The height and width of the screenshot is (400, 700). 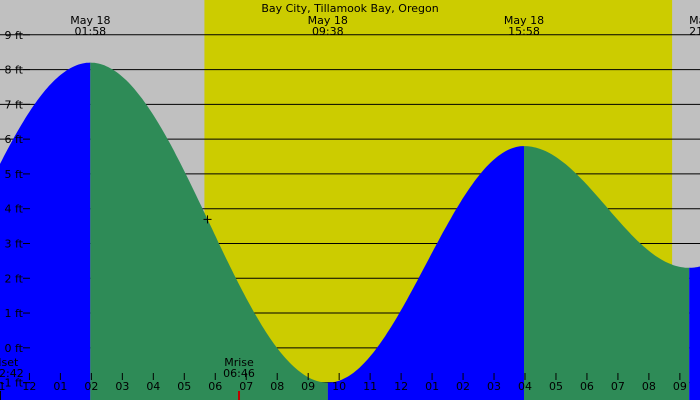 What do you see at coordinates (328, 31) in the screenshot?
I see `tide-time-label: 09:38` at bounding box center [328, 31].